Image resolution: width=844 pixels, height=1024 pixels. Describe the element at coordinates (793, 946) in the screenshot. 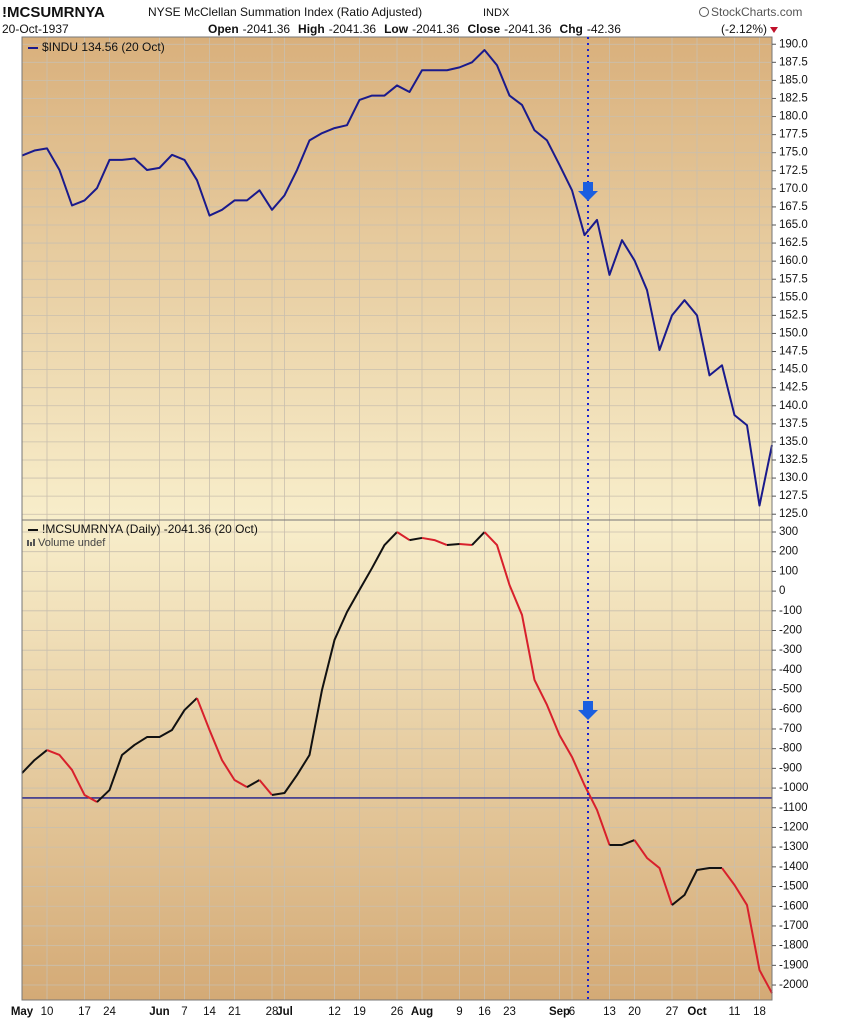

I see `y-tick-label: -1800` at that location.